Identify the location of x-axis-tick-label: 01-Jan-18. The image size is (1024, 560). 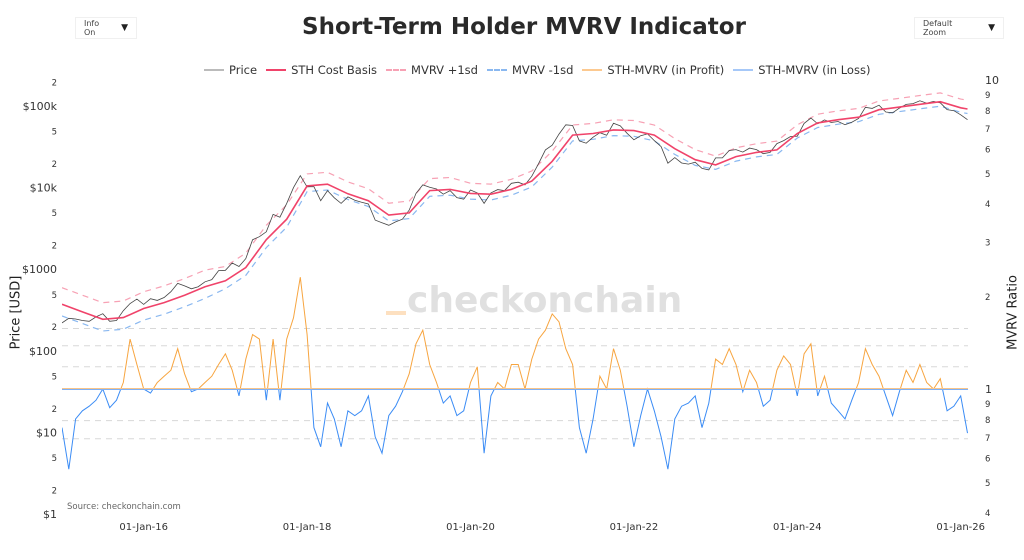
(307, 527).